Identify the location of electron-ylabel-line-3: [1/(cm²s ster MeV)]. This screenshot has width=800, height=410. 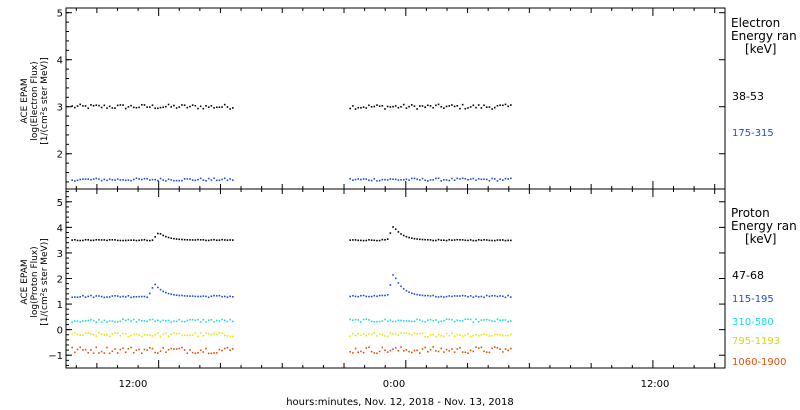
(45, 100).